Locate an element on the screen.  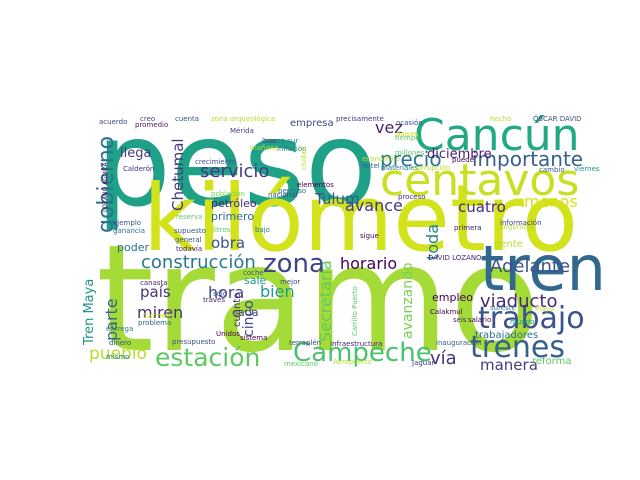
word-poder: poder is located at coordinates (133, 247).